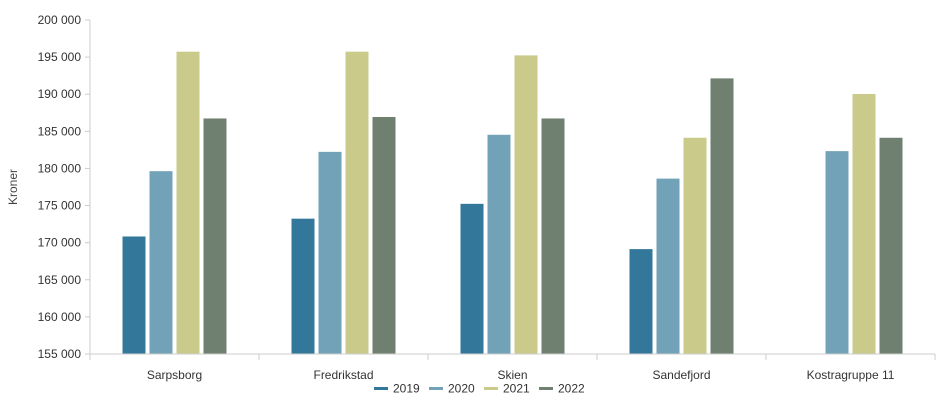 The width and height of the screenshot is (948, 405). What do you see at coordinates (60, 20) in the screenshot?
I see `y-tick-label: 200 000` at bounding box center [60, 20].